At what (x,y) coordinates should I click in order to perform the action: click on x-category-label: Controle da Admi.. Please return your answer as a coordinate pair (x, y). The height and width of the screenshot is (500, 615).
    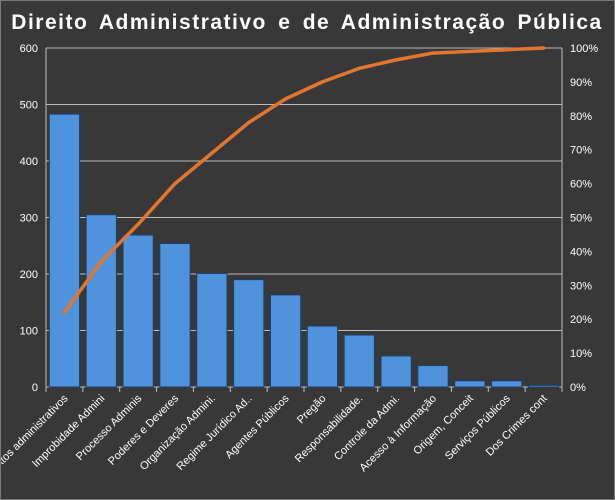
    Looking at the image, I should click on (367, 428).